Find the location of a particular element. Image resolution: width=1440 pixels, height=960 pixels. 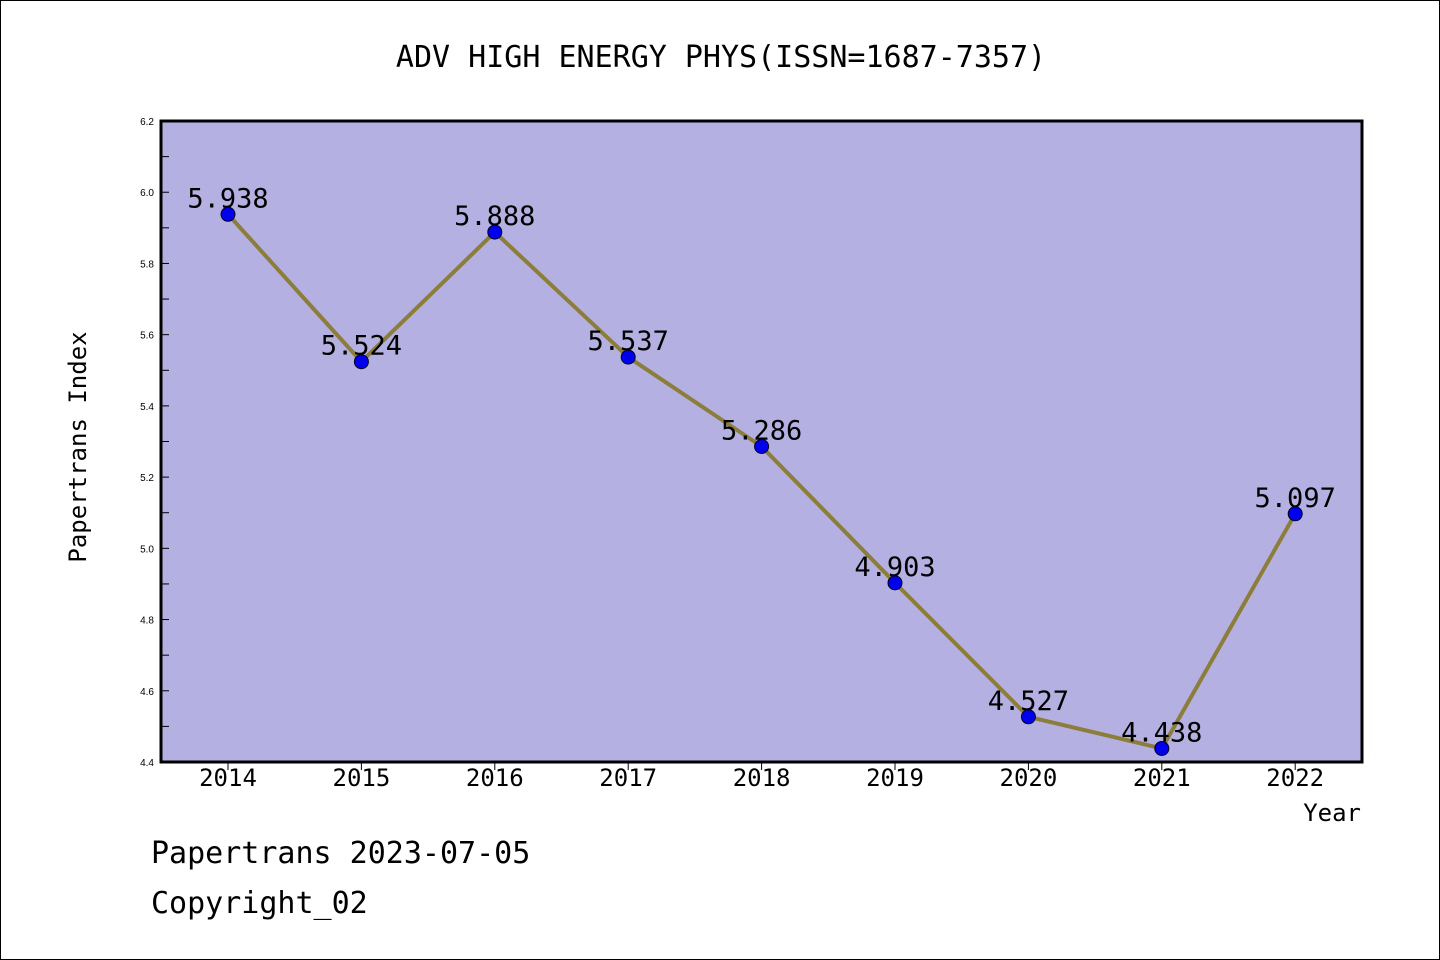

y-tick-label: 6.0 is located at coordinates (147, 193).